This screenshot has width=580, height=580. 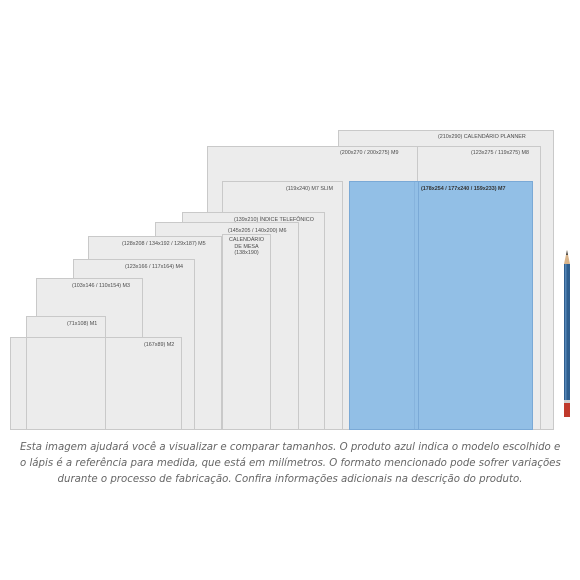 What do you see at coordinates (101, 286) in the screenshot?
I see `size-label-m3: (103x146 / 110x154) M3` at bounding box center [101, 286].